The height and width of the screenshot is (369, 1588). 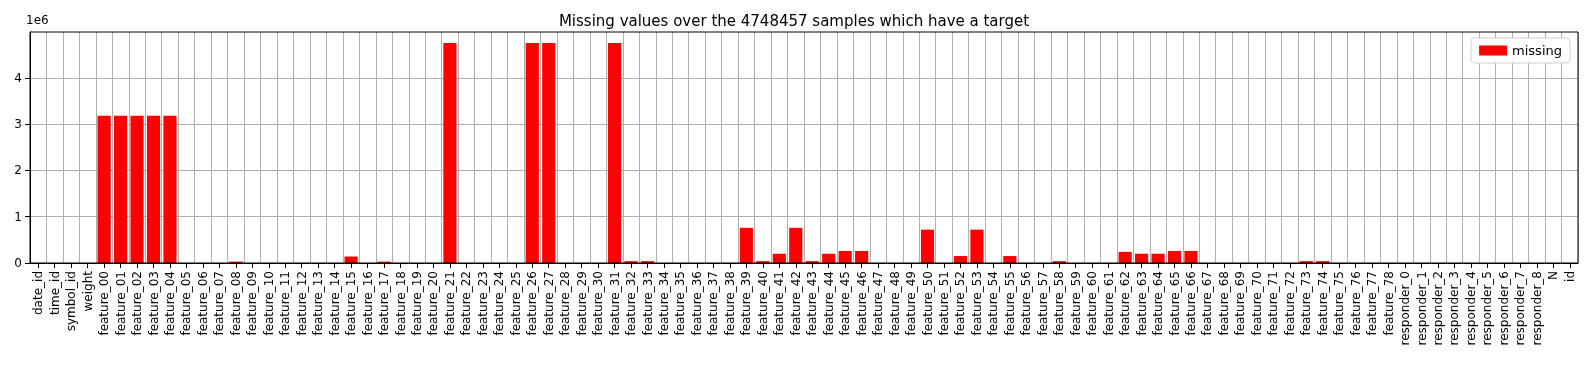 I want to click on x-tick-label: responder_8, so click(x=1536, y=308).